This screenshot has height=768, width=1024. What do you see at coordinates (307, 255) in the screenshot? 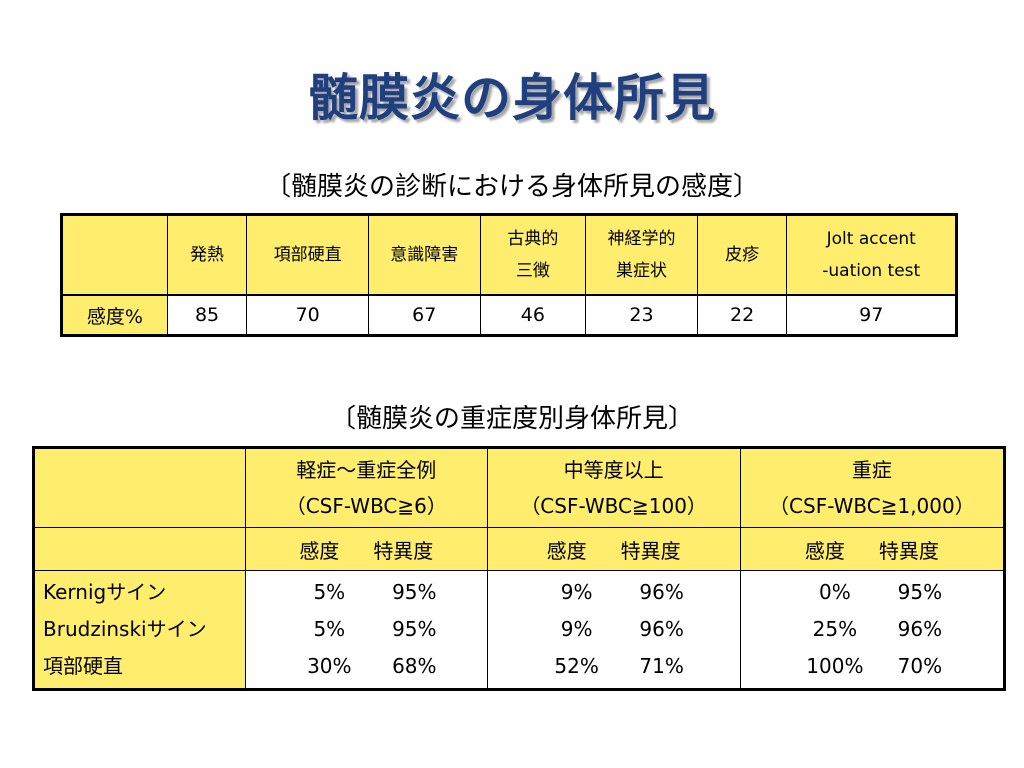
I see `header-cell: 項部硬直` at bounding box center [307, 255].